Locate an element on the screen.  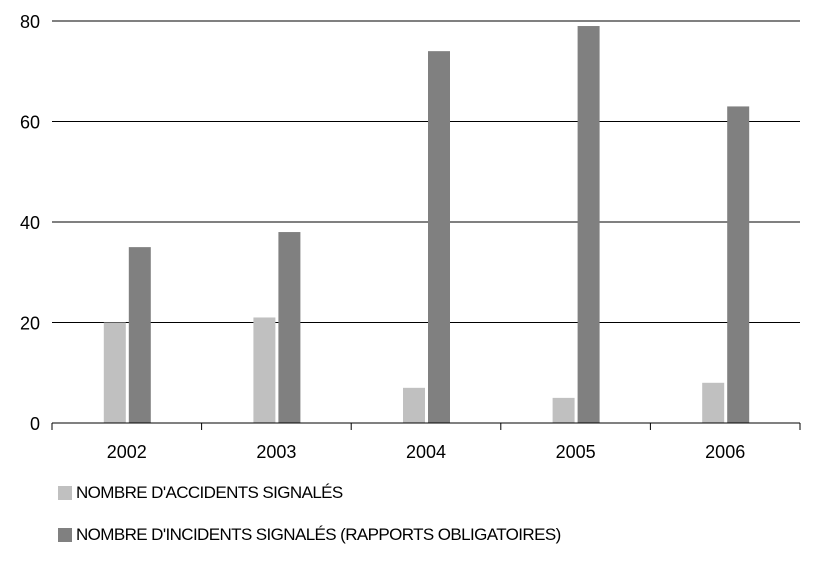
legend-item-accidents: NOMBRE D'ACCIDENTS SIGNALÉS is located at coordinates (309, 493).